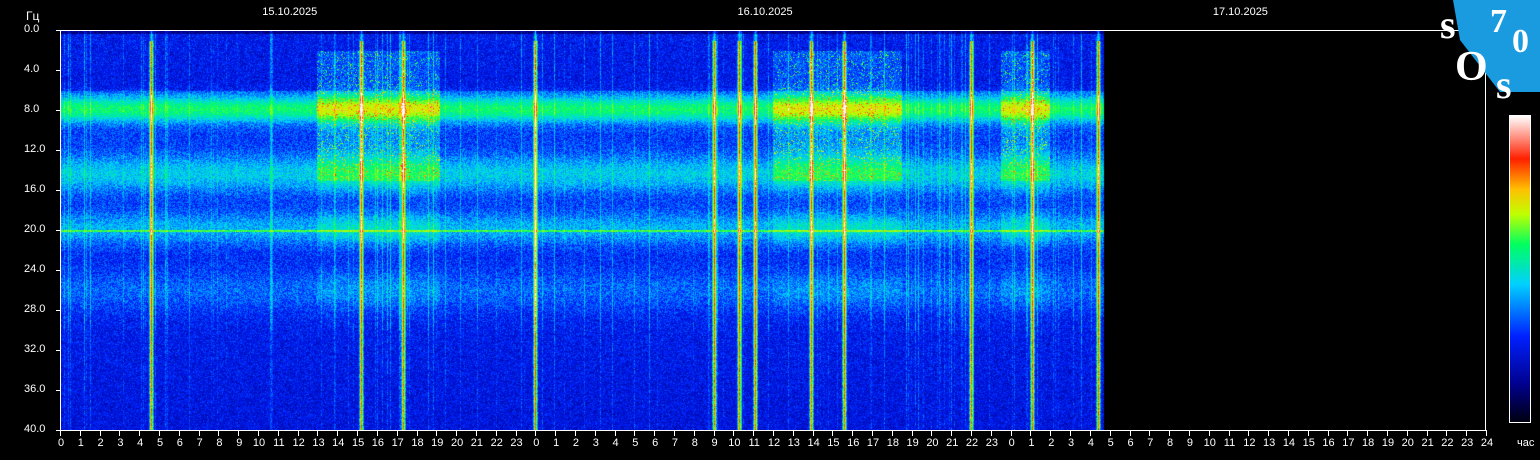 The width and height of the screenshot is (1540, 460). Describe the element at coordinates (35, 269) in the screenshot. I see `y-tick-label: 24.0` at that location.